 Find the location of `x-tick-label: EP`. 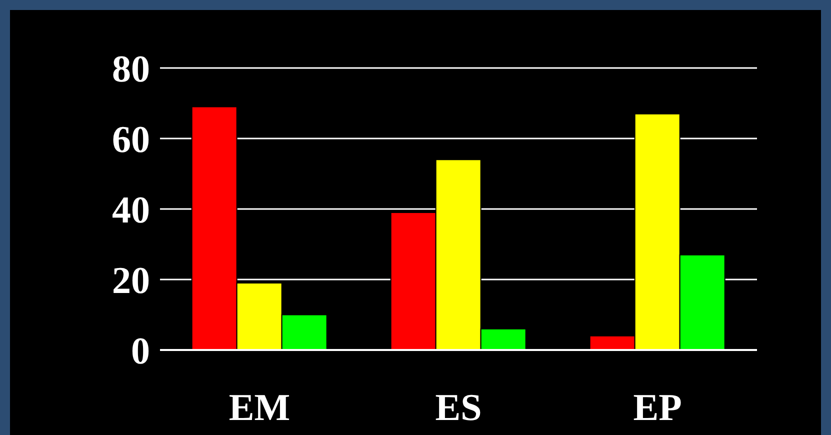

x-tick-label: EP is located at coordinates (657, 408).